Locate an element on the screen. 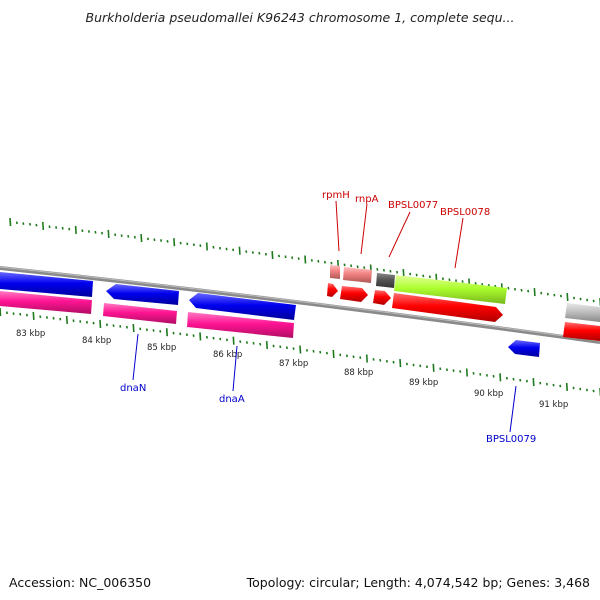  label-bpsl0077: BPSL0077 is located at coordinates (413, 205).